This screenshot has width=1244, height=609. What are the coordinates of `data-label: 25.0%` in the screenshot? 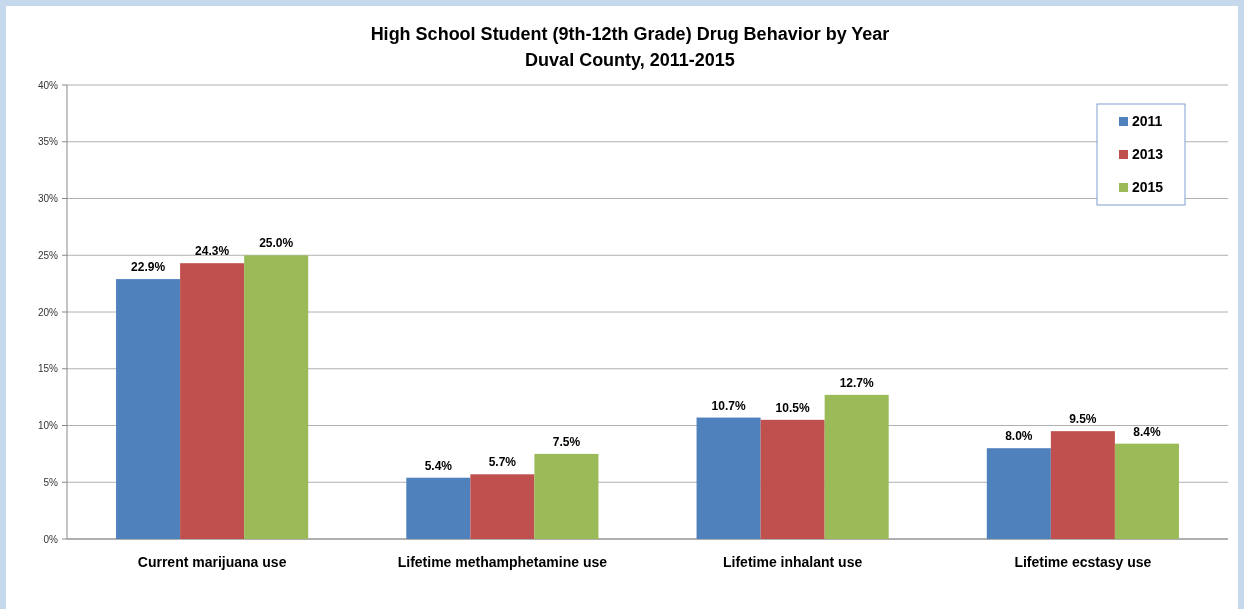 It's located at (276, 243).